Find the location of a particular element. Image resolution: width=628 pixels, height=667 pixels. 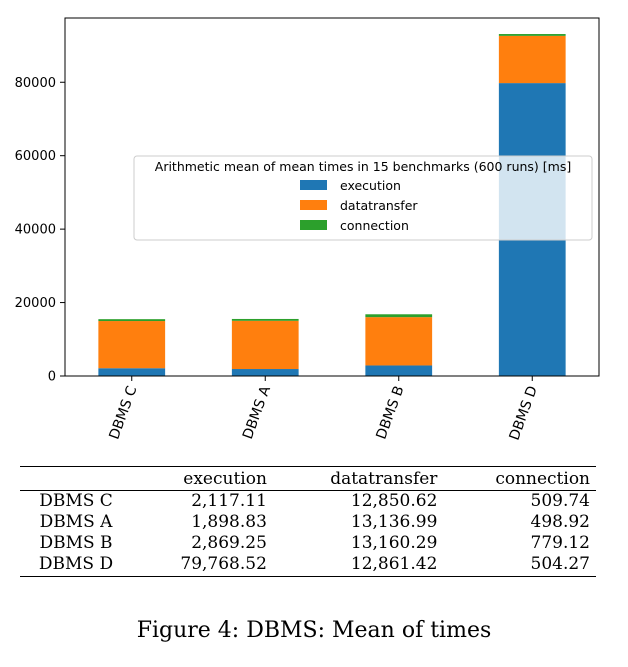

legend-label-datatransfer: datatransfer is located at coordinates (379, 205).